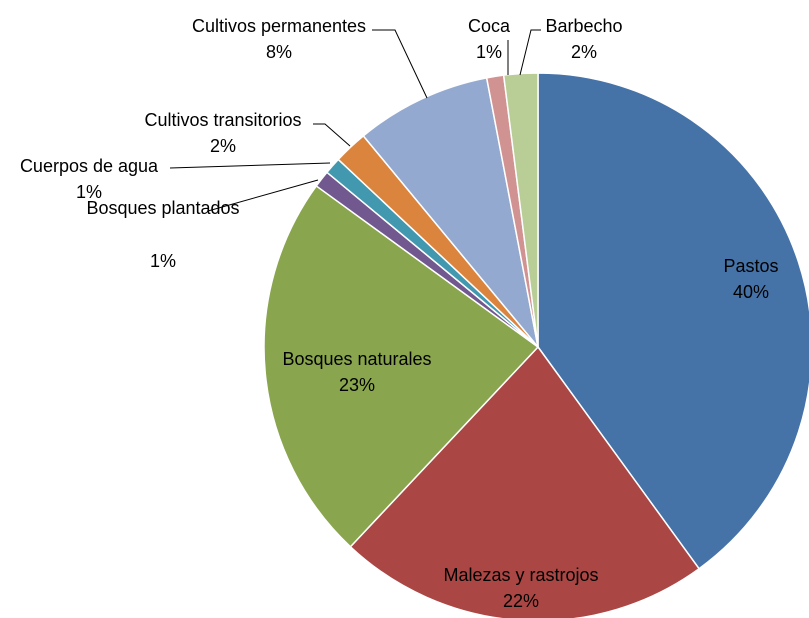 This screenshot has width=809, height=618. I want to click on leader-bosques-plantados, so click(263, 195).